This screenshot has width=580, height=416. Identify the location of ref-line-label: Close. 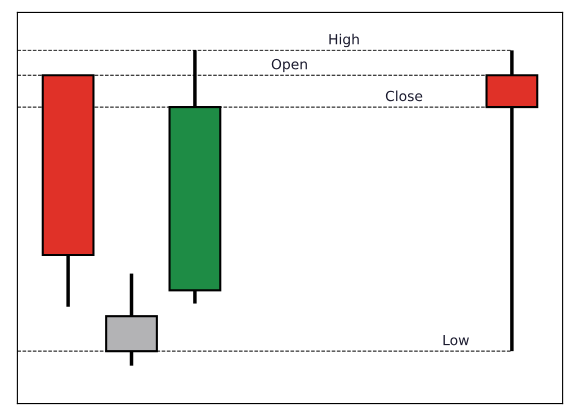
(404, 96).